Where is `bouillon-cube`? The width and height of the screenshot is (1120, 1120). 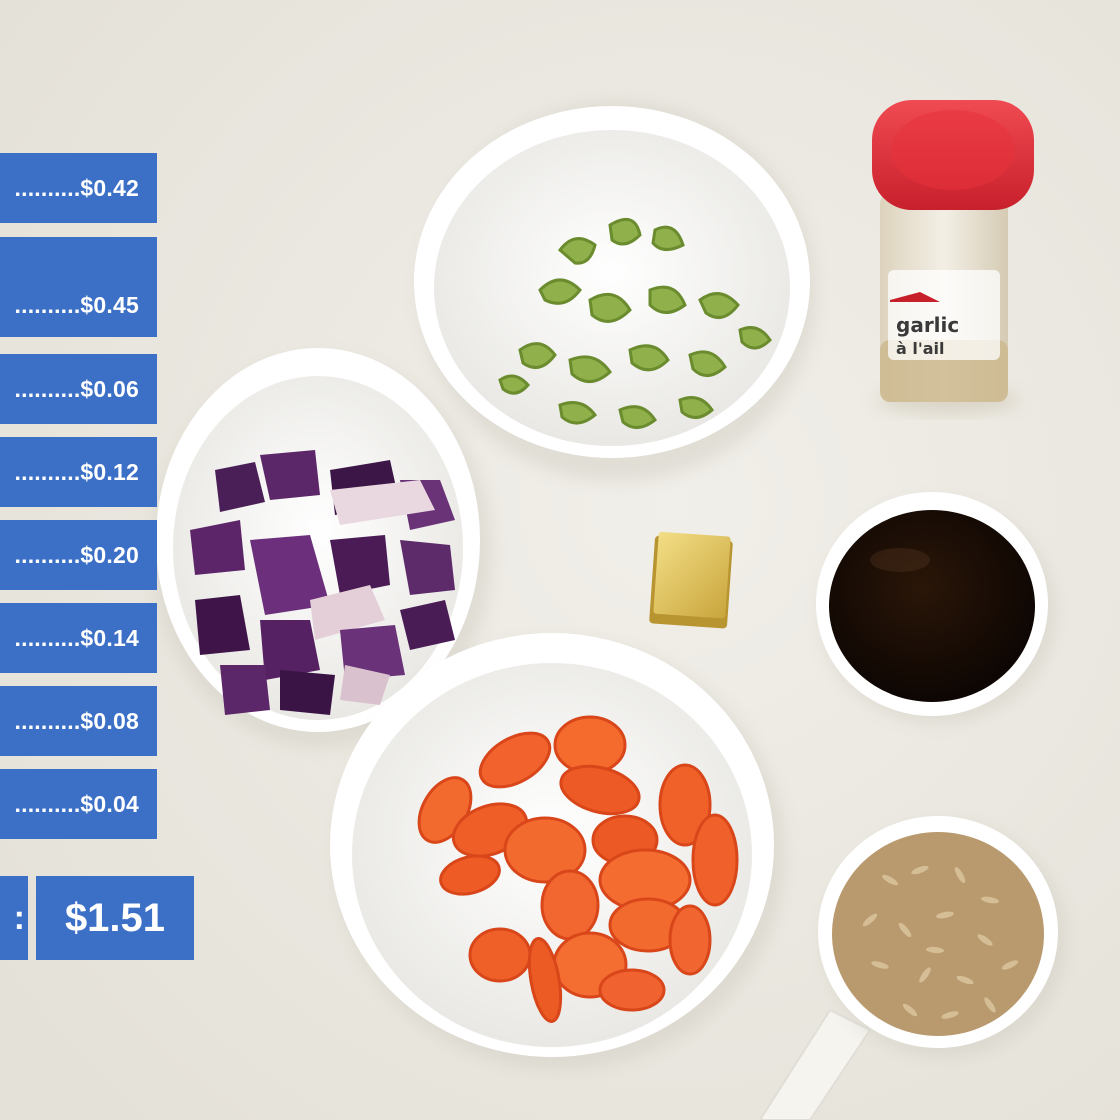
bouillon-cube is located at coordinates (691, 580).